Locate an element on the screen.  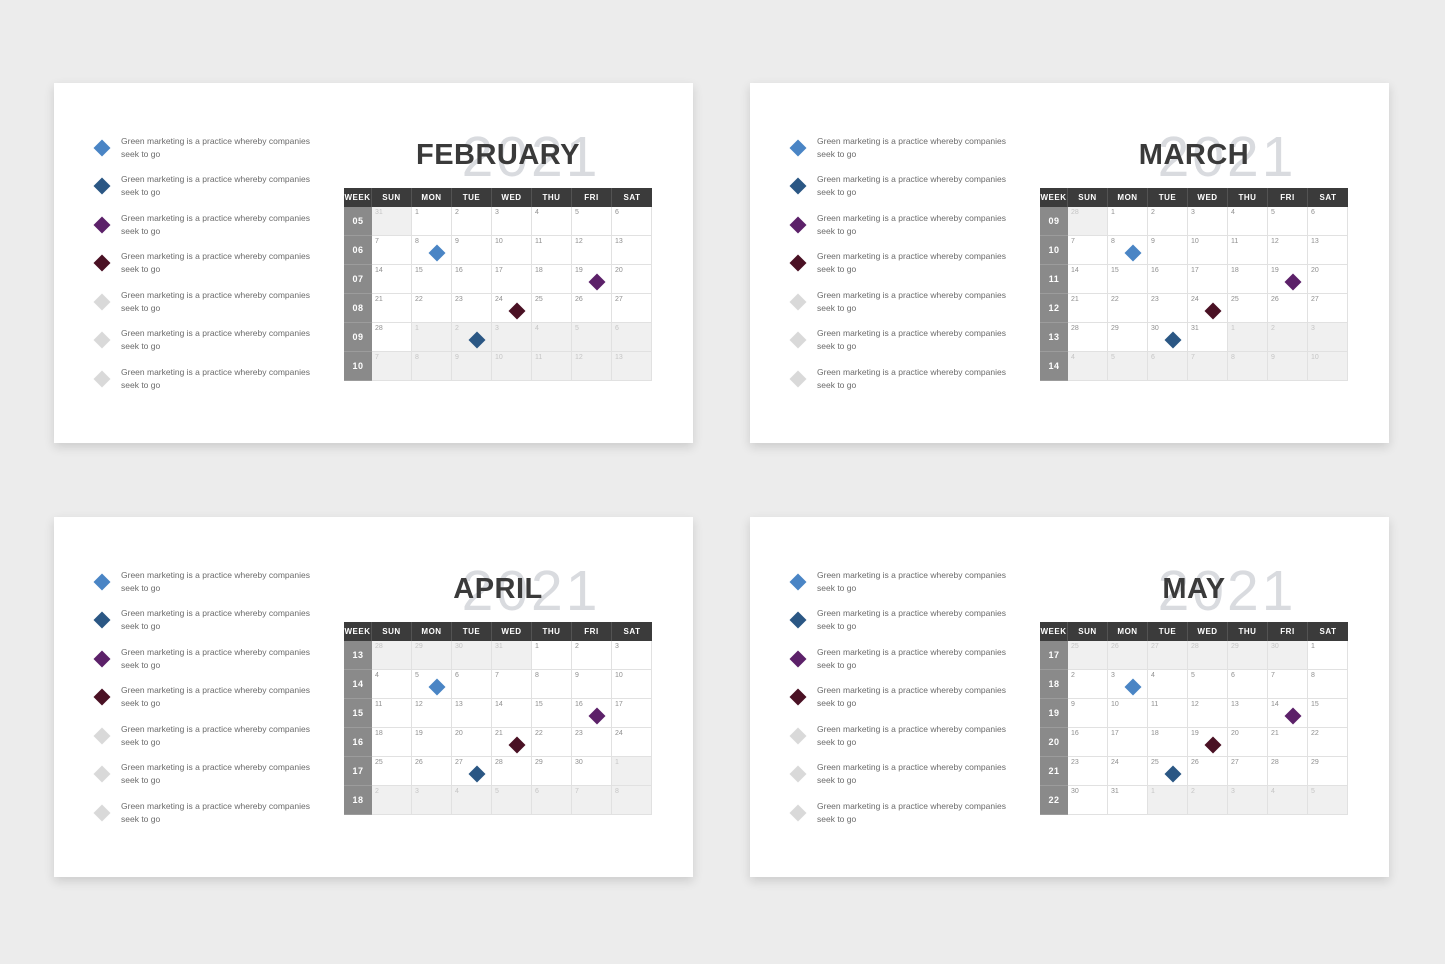
purple-diamond-icon is located at coordinates (102, 658).